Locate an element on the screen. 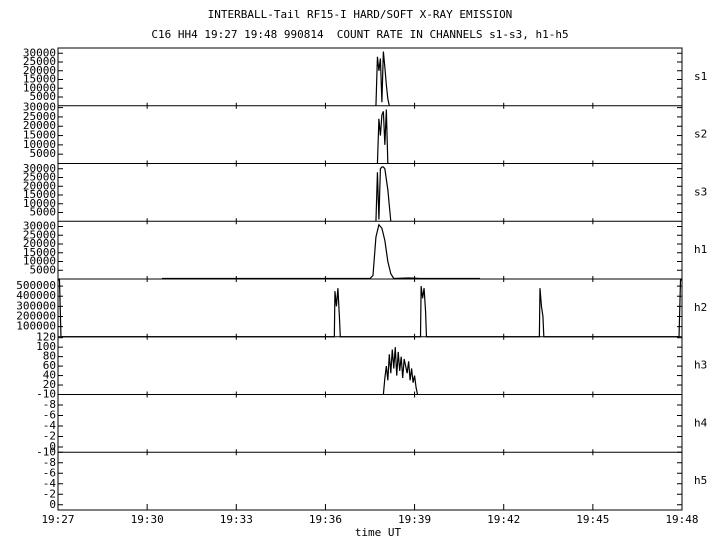 This screenshot has width=720, height=550. channel-label: s2 is located at coordinates (700, 134).